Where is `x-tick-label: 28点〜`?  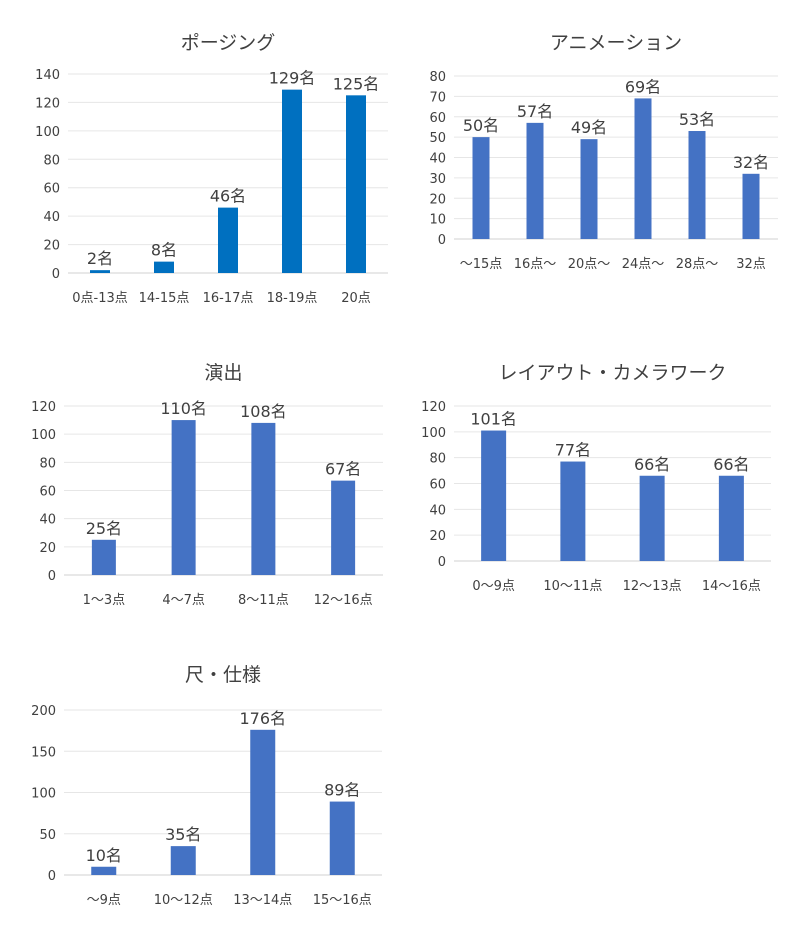 x-tick-label: 28点〜 is located at coordinates (697, 264).